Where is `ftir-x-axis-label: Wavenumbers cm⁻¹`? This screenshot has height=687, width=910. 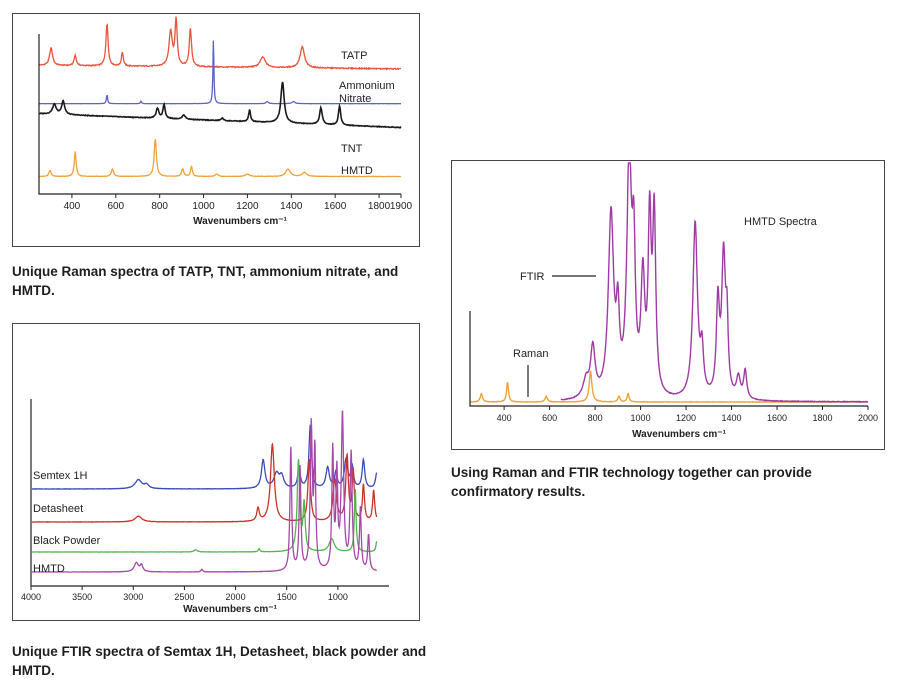
ftir-x-axis-label: Wavenumbers cm⁻¹ is located at coordinates (230, 609).